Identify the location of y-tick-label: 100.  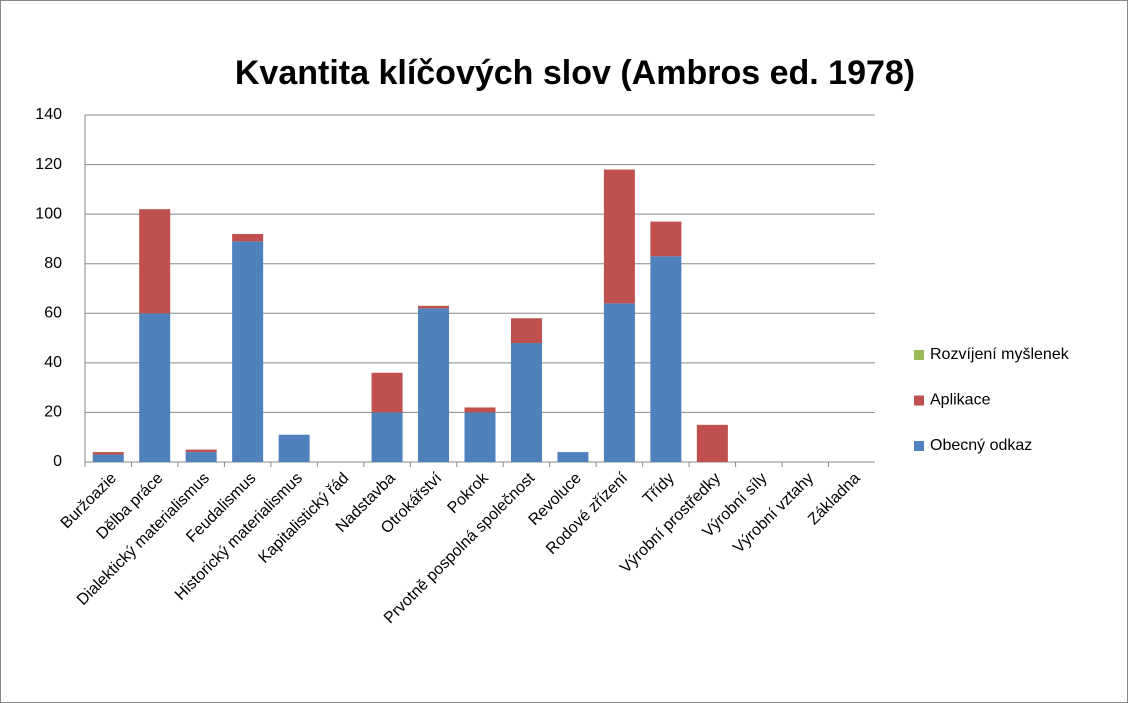
(48, 213).